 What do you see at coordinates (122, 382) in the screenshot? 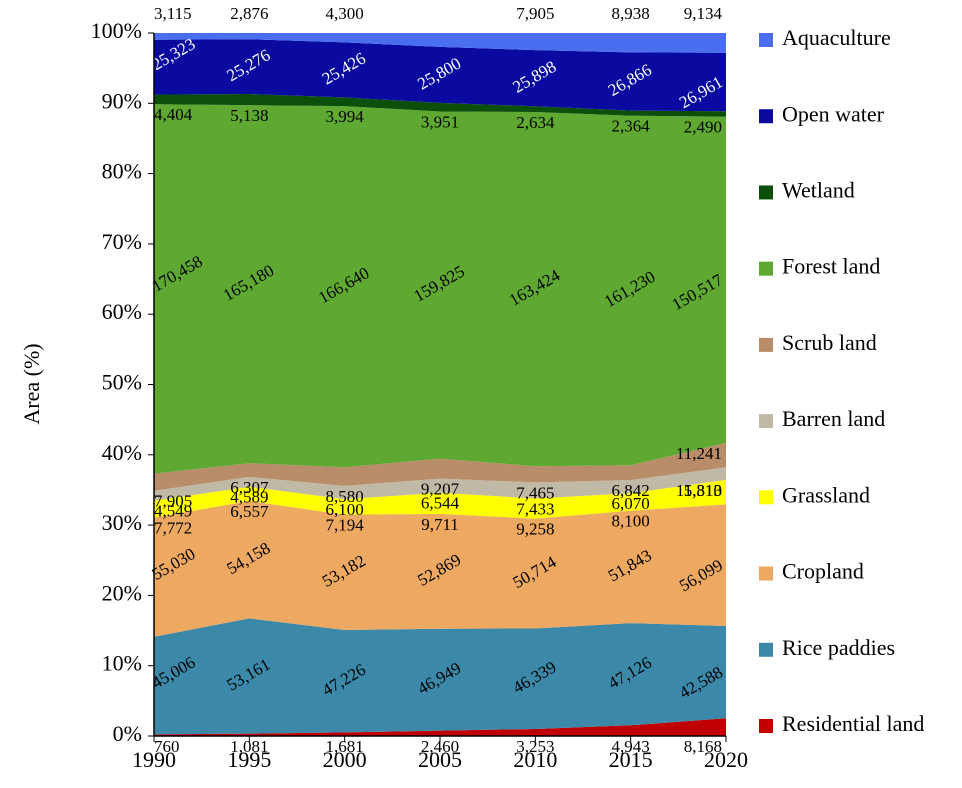
I see `y-tick-label: 50%` at bounding box center [122, 382].